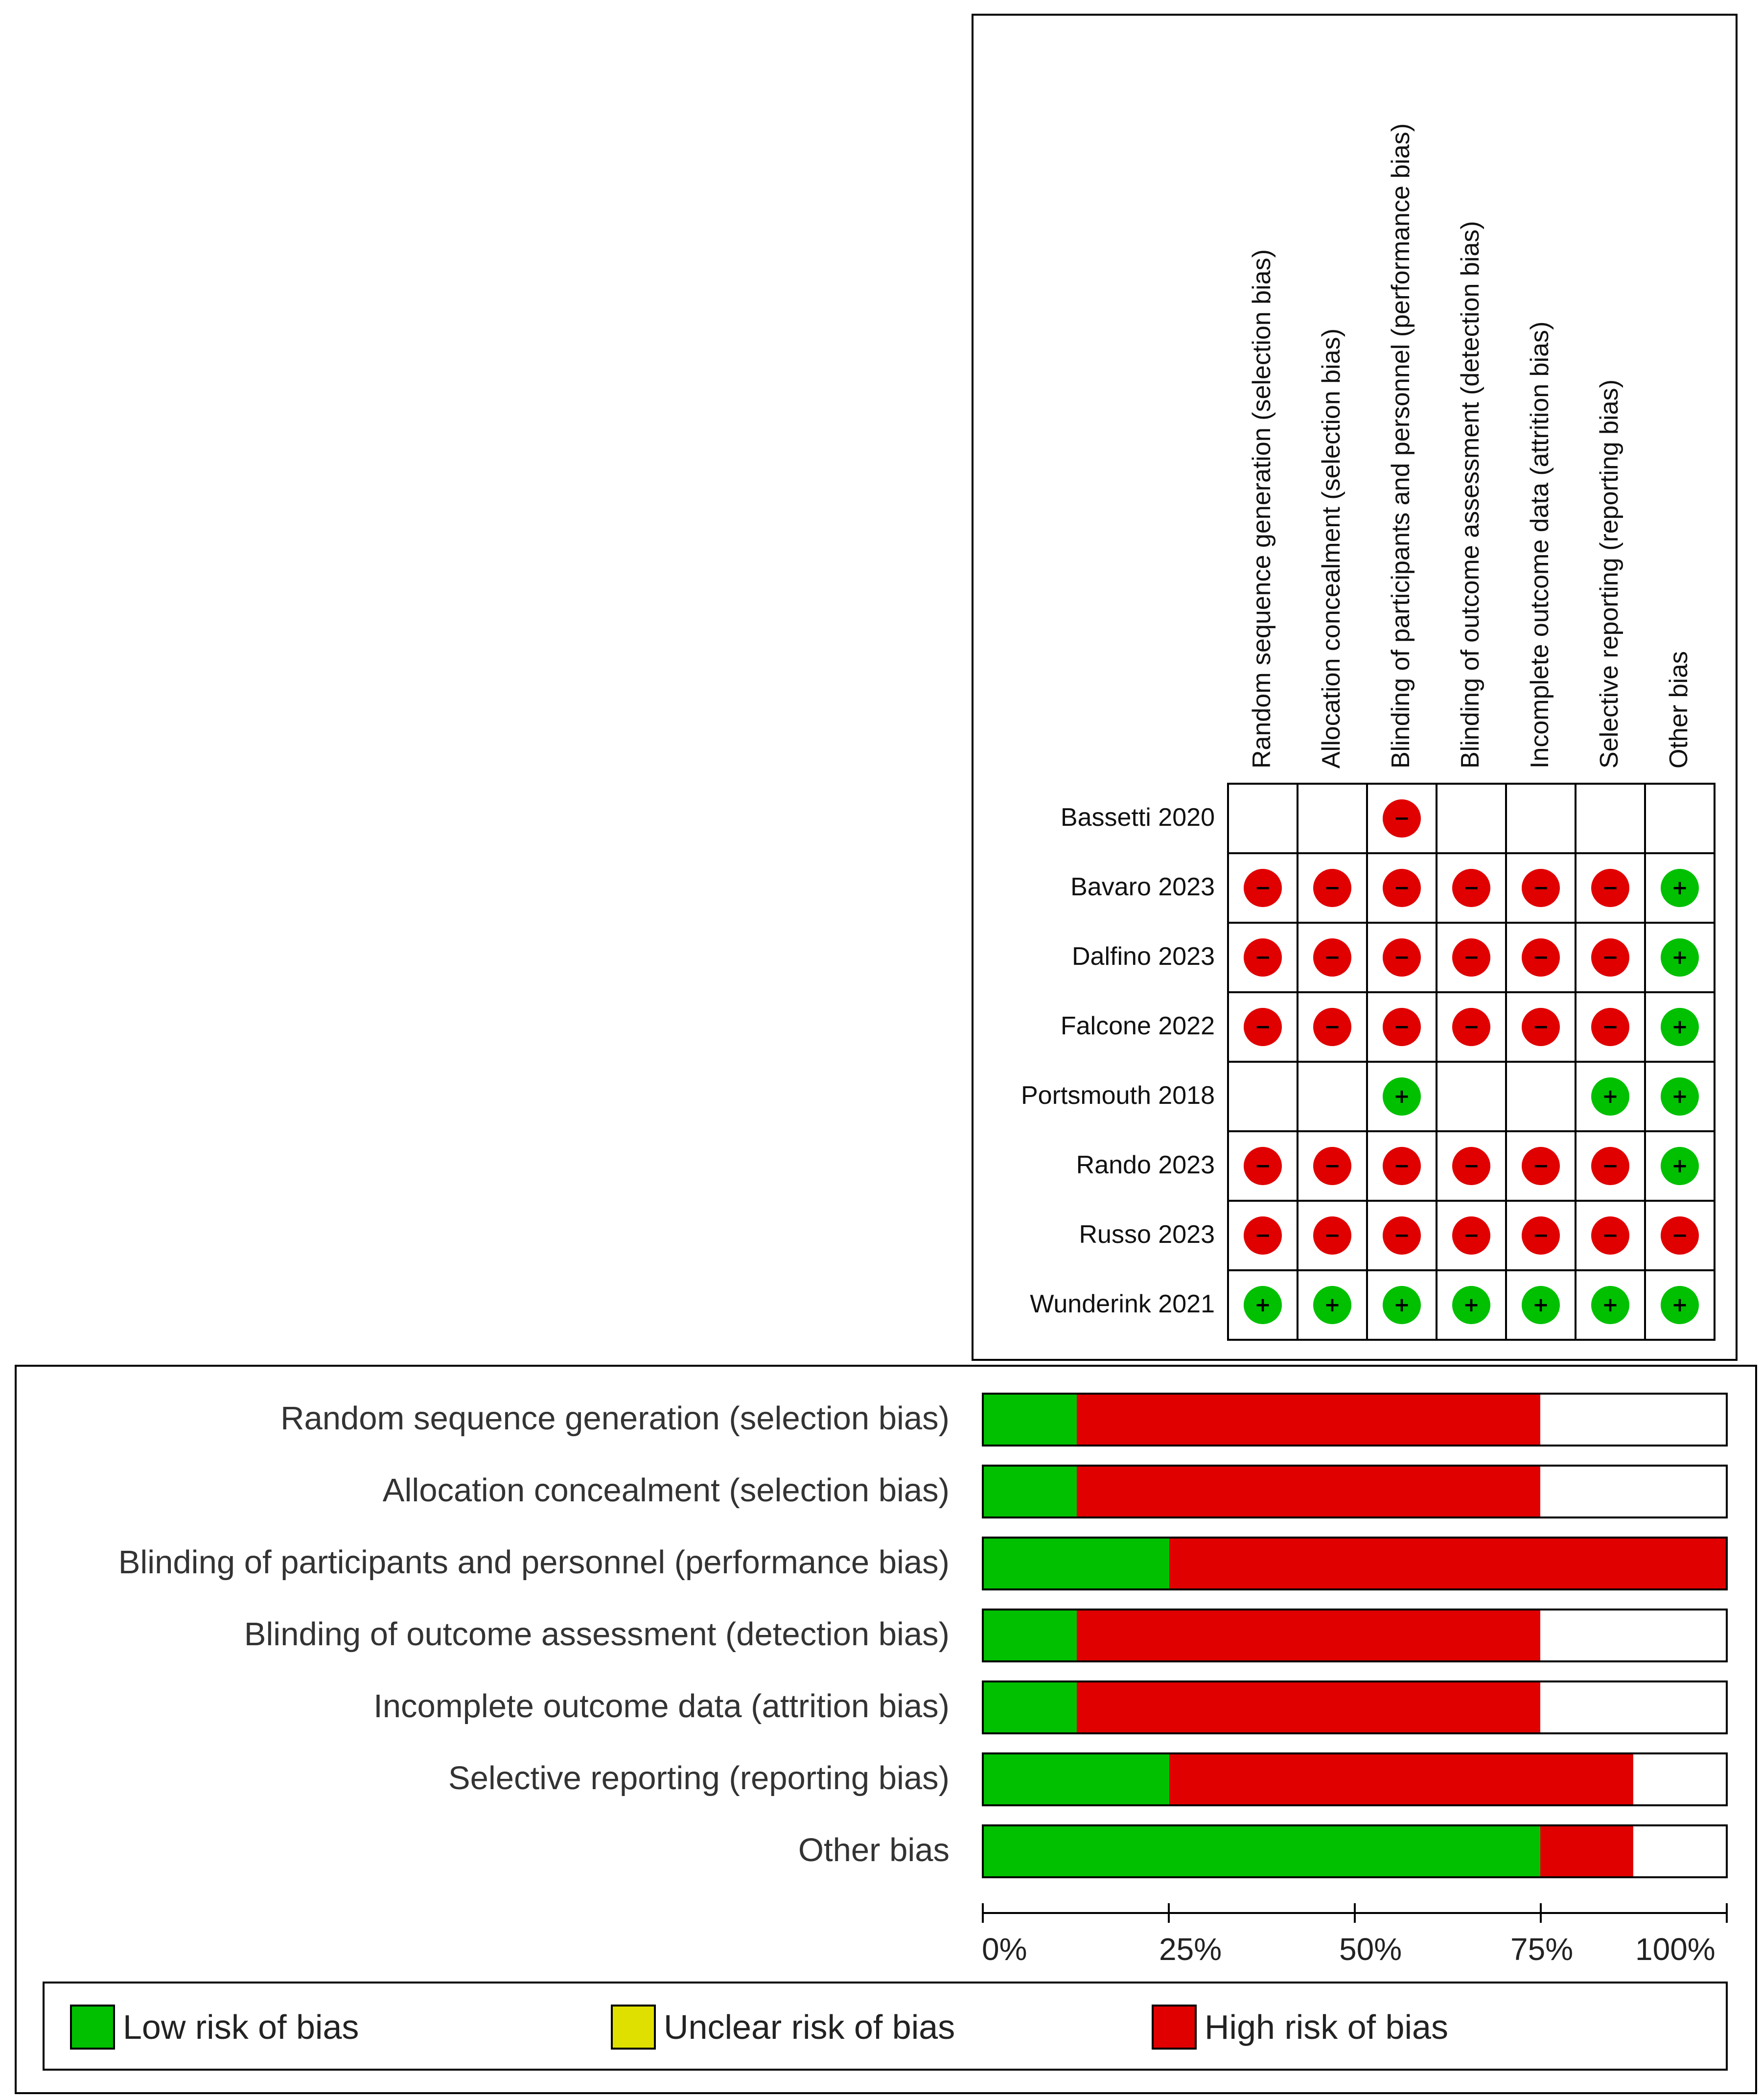  Describe the element at coordinates (1471, 818) in the screenshot. I see `grid-row: −` at that location.